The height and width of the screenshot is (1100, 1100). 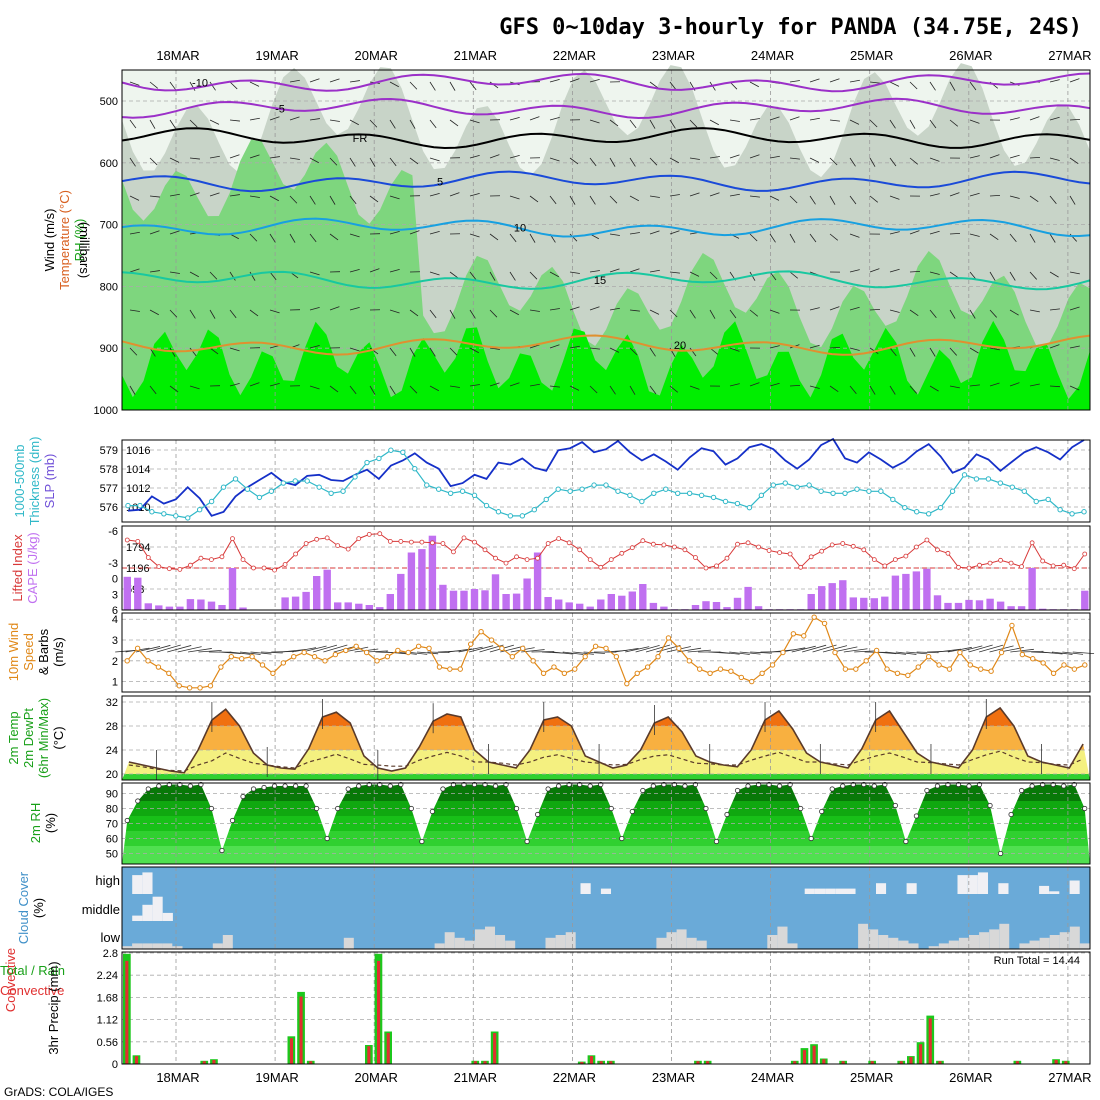 I want to click on panel-frame, so click(x=606, y=738).